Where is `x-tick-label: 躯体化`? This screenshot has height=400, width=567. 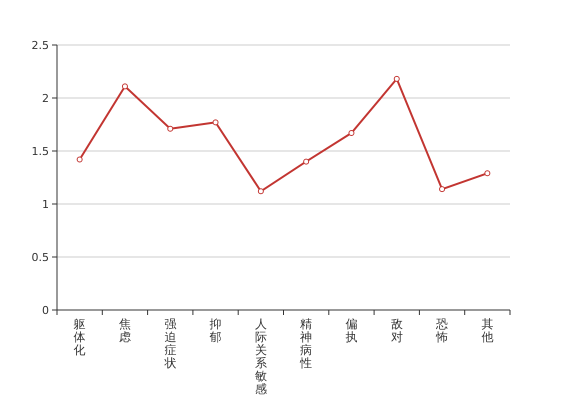
x-tick-label: 躯体化 is located at coordinates (80, 337).